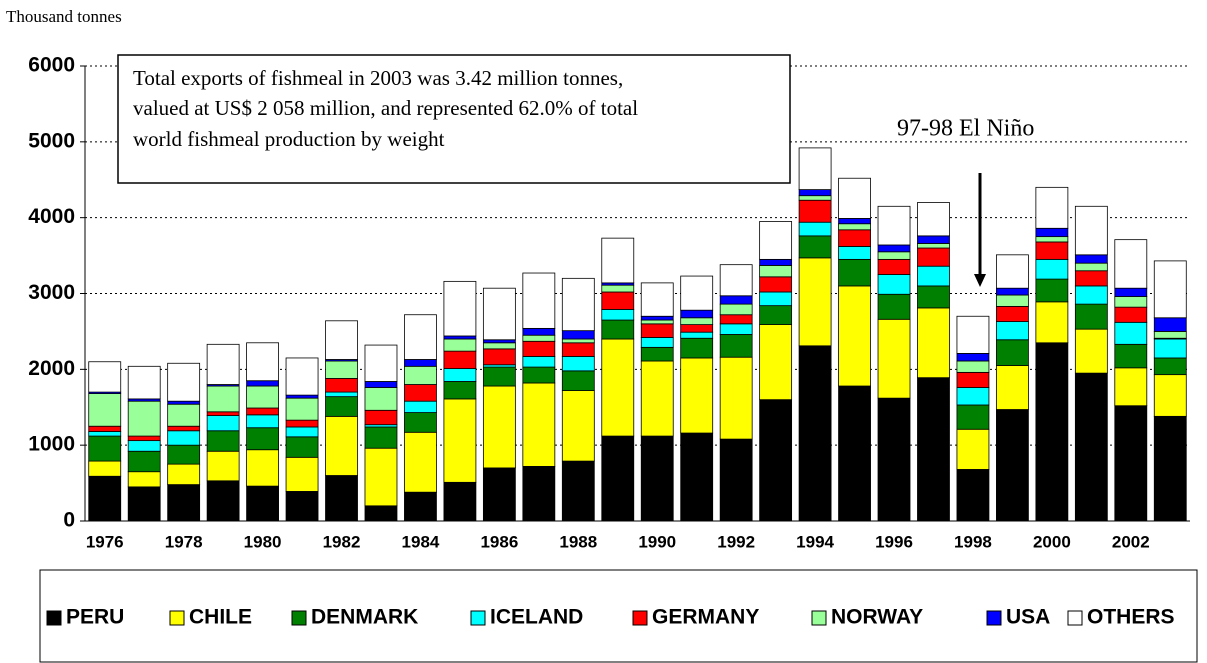 This screenshot has width=1207, height=663. I want to click on x-tick-label: 1982, so click(342, 541).